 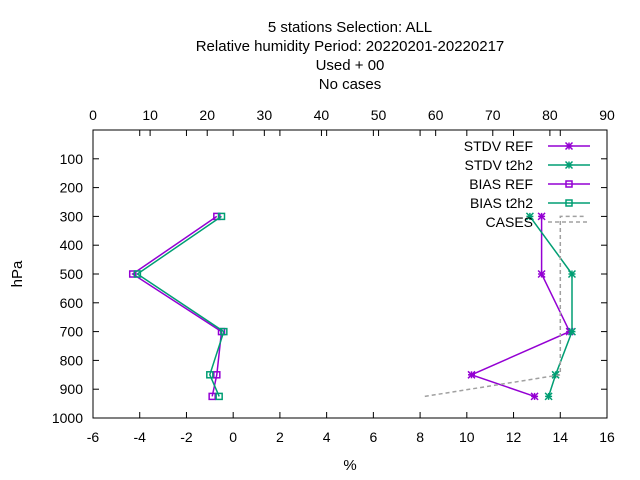 What do you see at coordinates (265, 115) in the screenshot?
I see `x2-tick-label: 30` at bounding box center [265, 115].